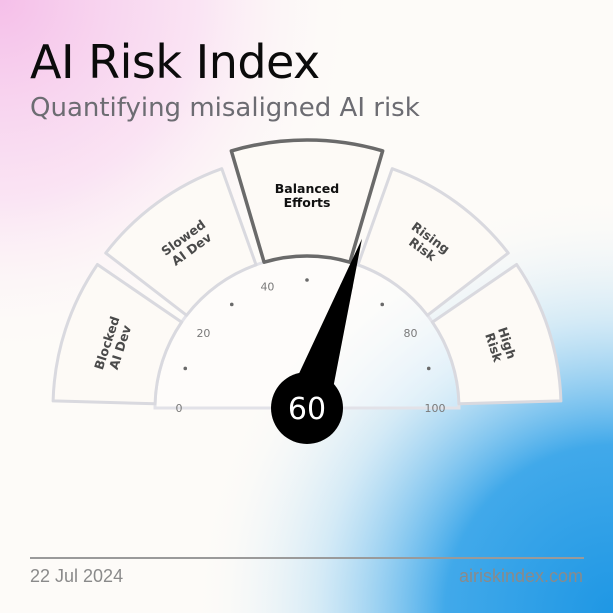 This screenshot has width=613, height=613. I want to click on footer-site-link: airiskindex.com, so click(520, 576).